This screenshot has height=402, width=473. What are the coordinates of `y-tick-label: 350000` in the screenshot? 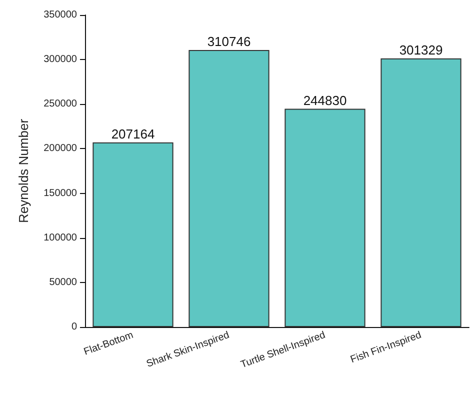 It's located at (61, 15).